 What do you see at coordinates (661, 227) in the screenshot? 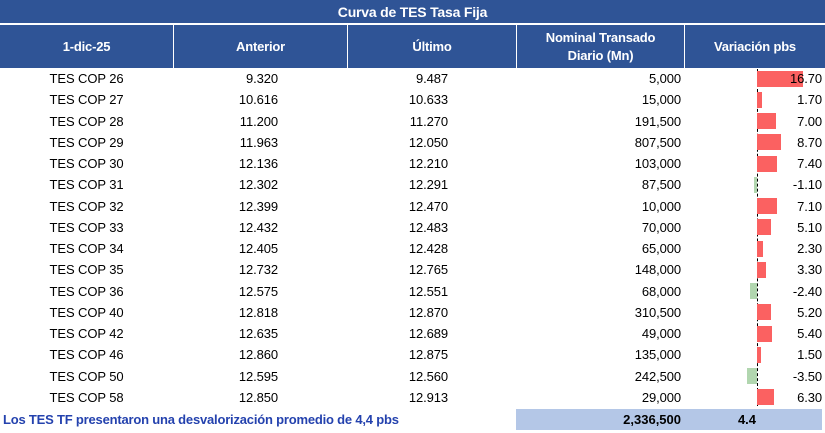
I see `nominal-value: 70,000` at bounding box center [661, 227].